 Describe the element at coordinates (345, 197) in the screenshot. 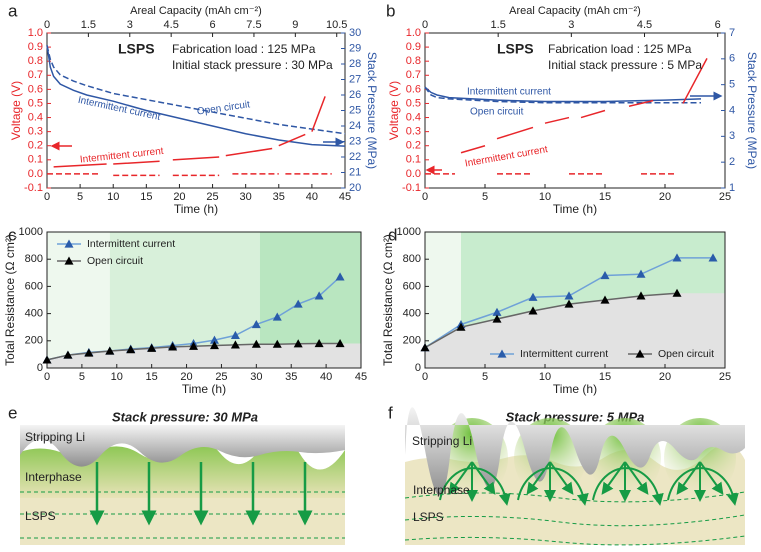

I see `x-tick-label: 45` at that location.